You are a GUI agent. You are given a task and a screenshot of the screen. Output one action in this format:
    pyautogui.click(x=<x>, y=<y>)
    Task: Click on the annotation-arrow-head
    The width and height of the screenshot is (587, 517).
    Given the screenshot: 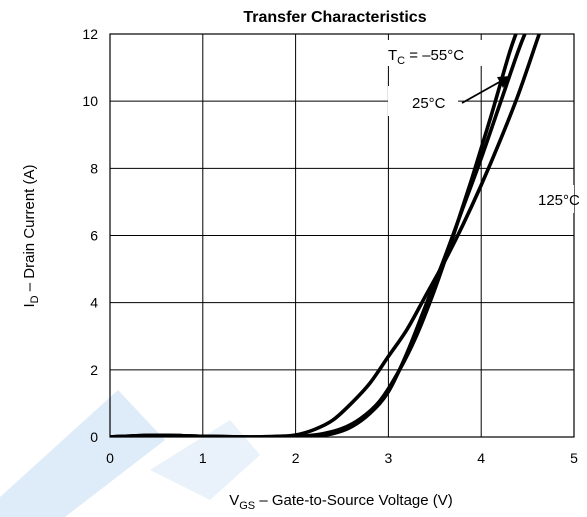 What is the action you would take?
    pyautogui.click(x=503, y=82)
    